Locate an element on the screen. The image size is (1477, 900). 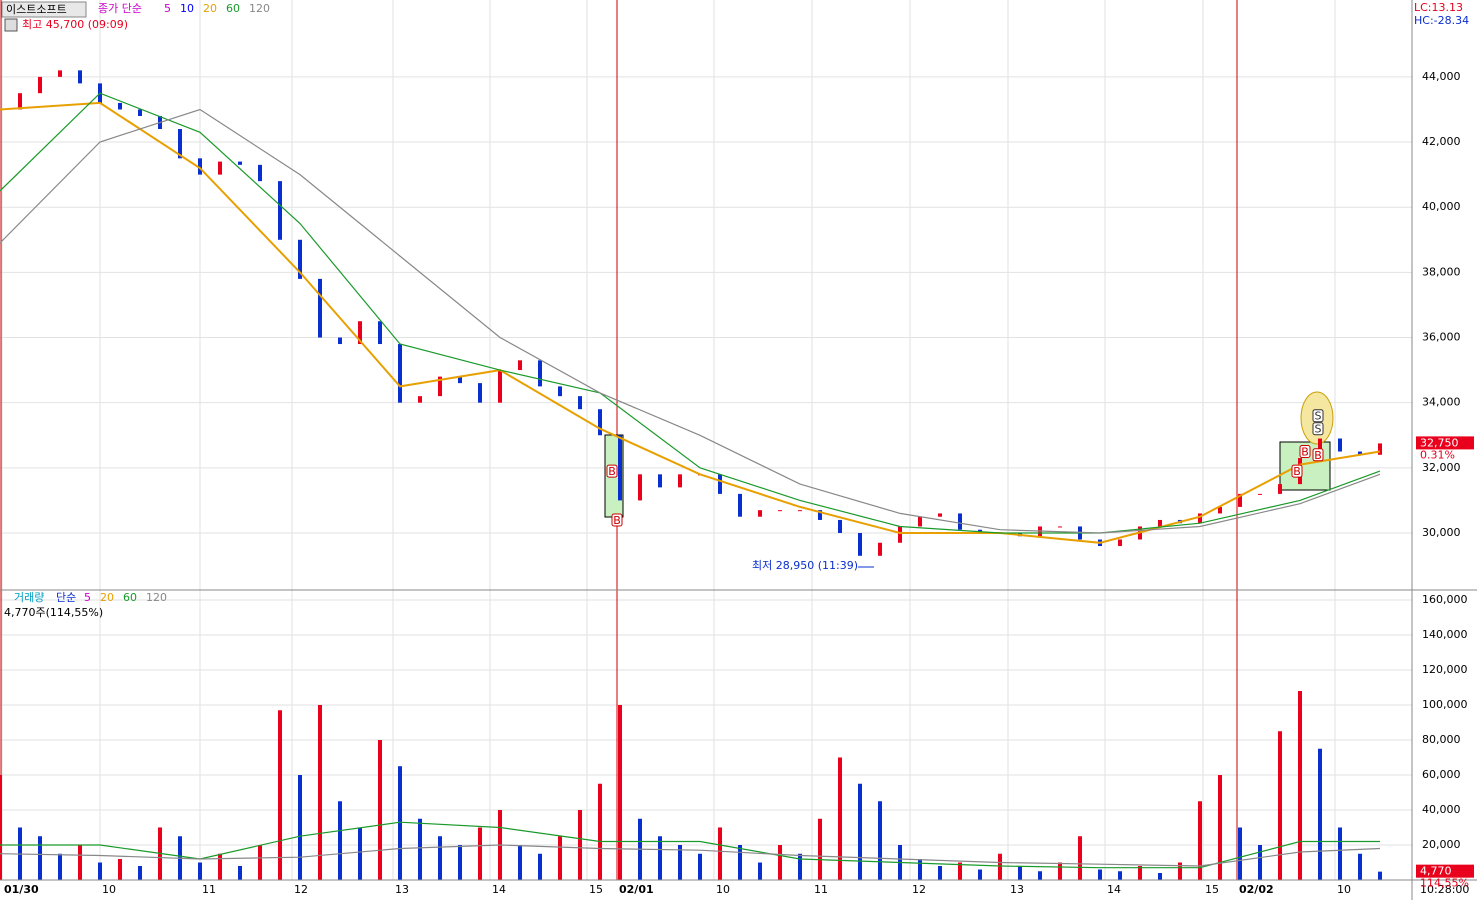
y-tick-label: 36,000 is located at coordinates (1441, 337).